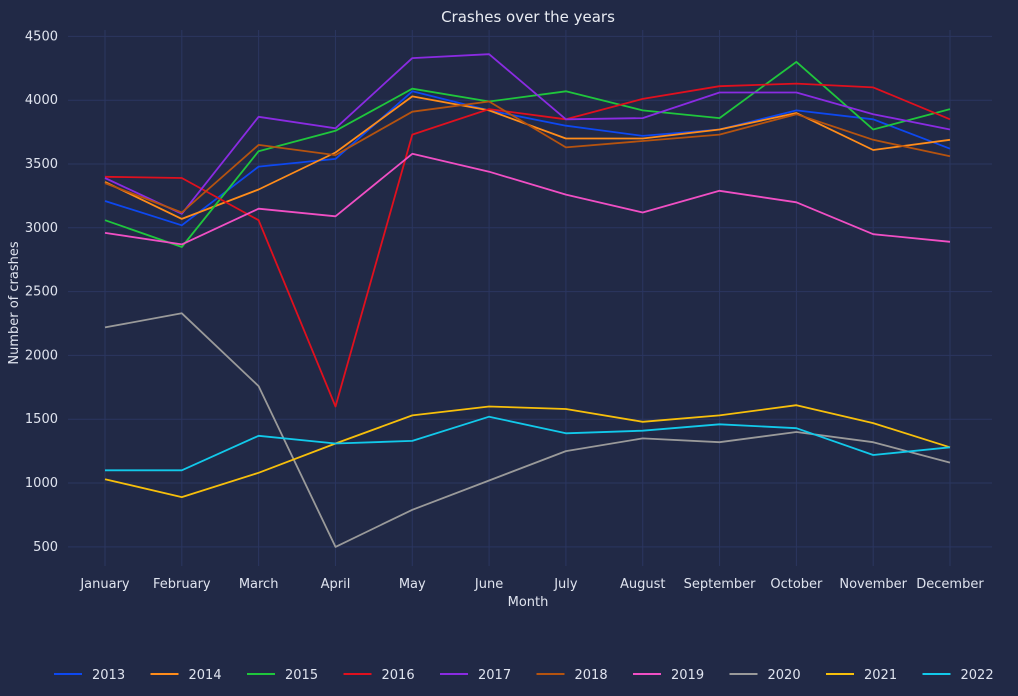 This screenshot has height=696, width=1018. What do you see at coordinates (643, 584) in the screenshot?
I see `x-tick-label: August` at bounding box center [643, 584].